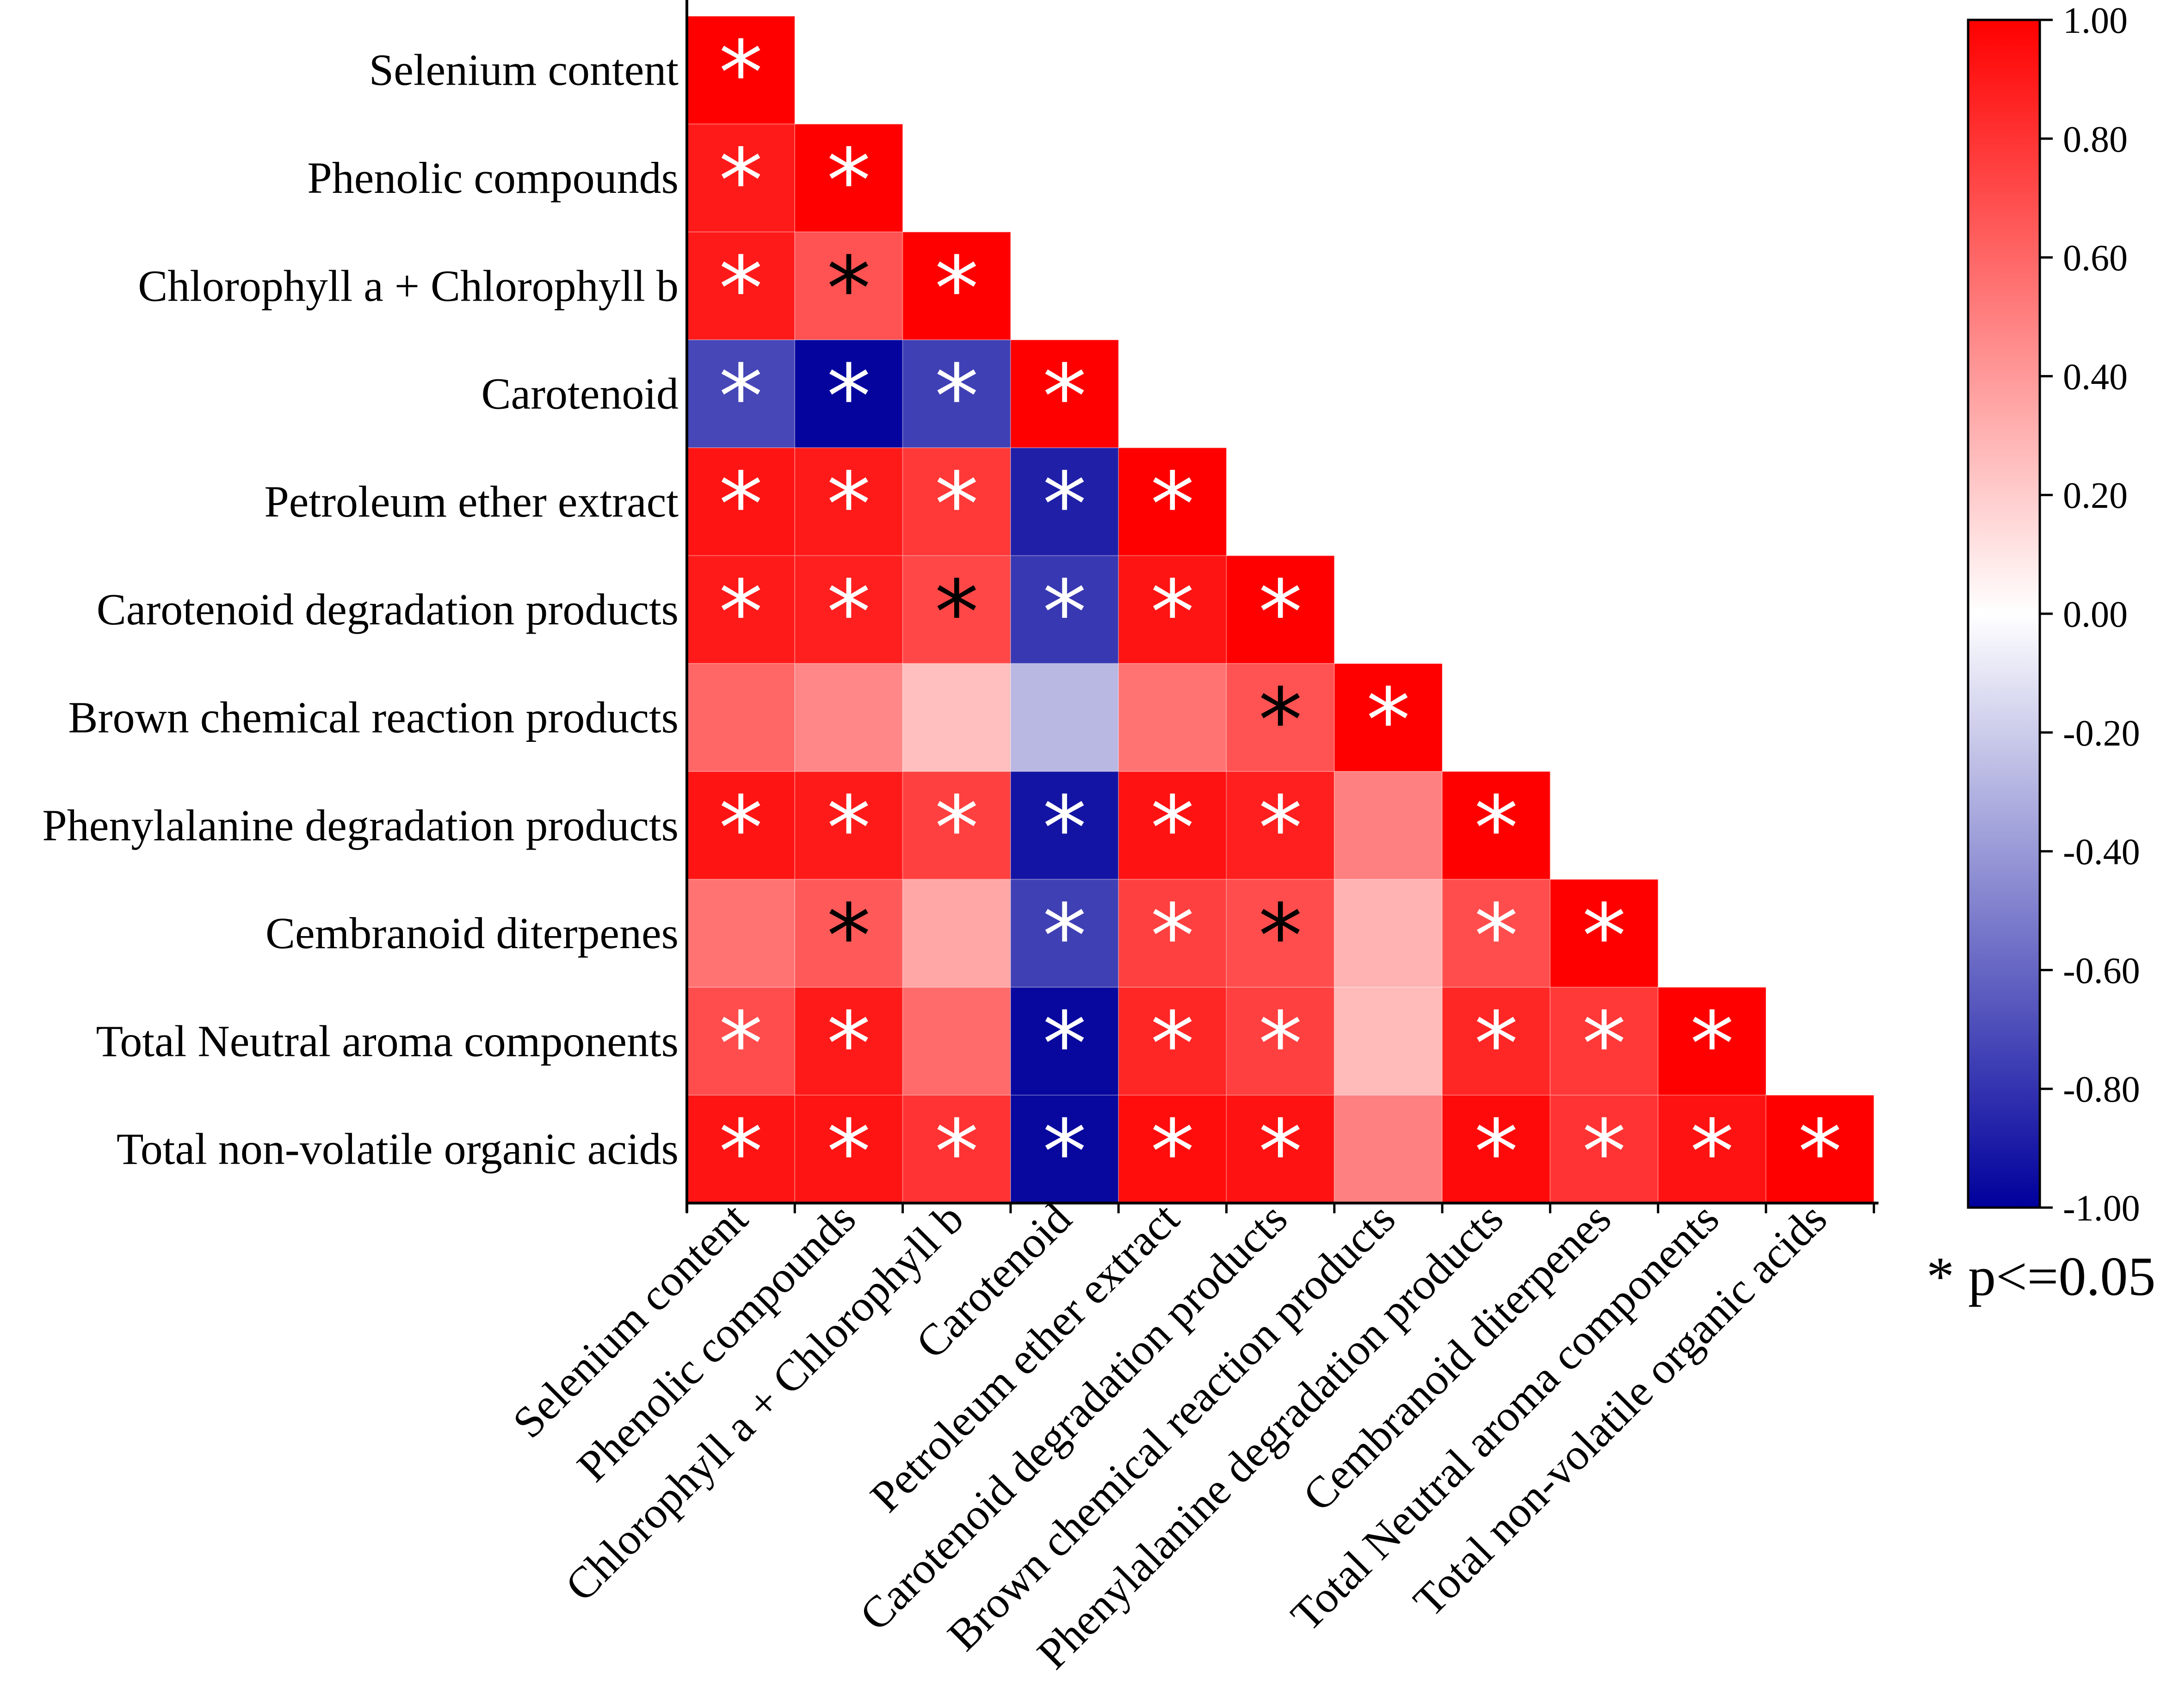 Image resolution: width=2167 pixels, height=1708 pixels. I want to click on row-label: Cembranoid diterpenes, so click(472, 933).